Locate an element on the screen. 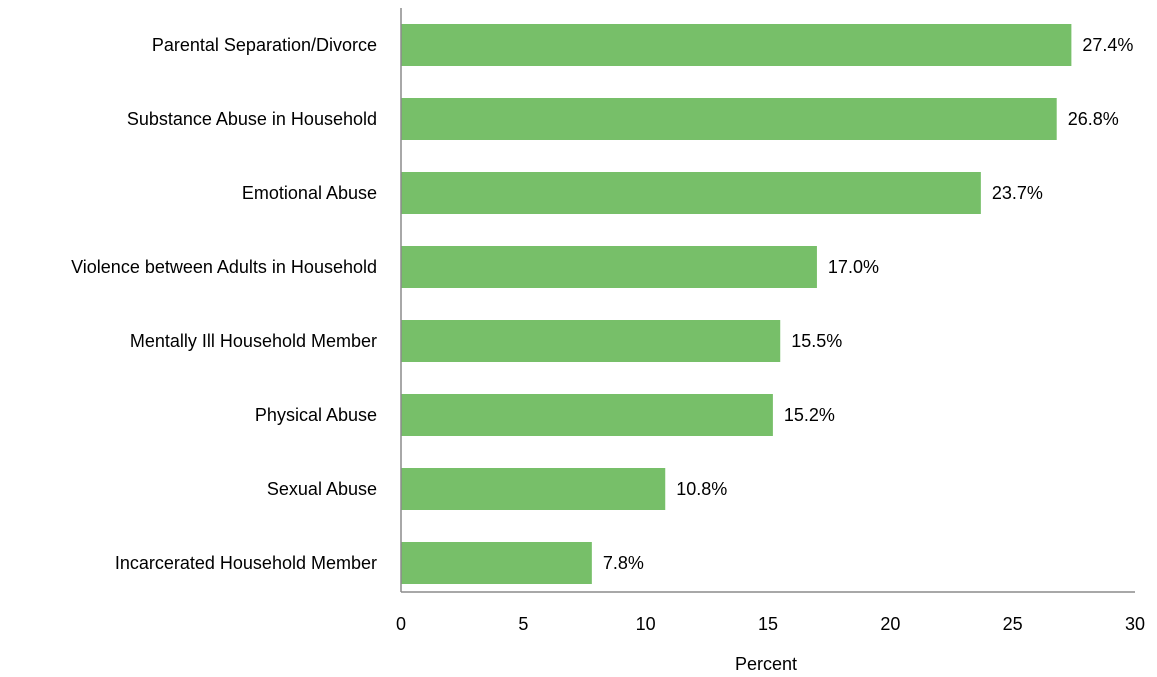 The image size is (1157, 677). x-tick-label: 15 is located at coordinates (768, 624).